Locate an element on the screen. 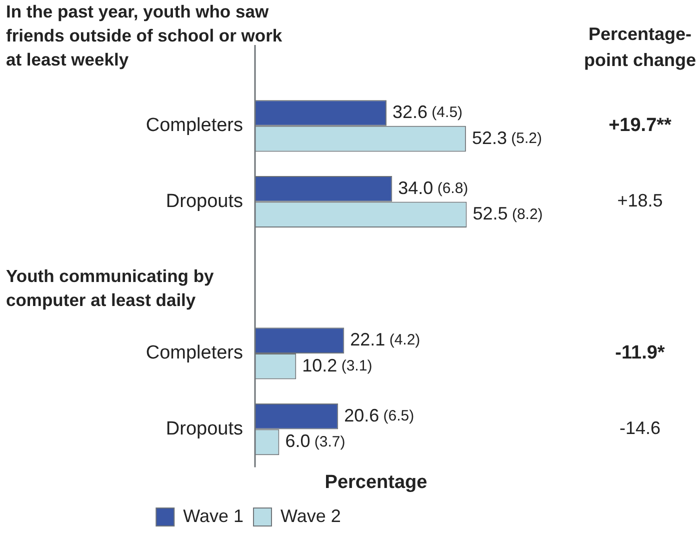 Image resolution: width=697 pixels, height=540 pixels. data-label: 22.1 (4.2) is located at coordinates (385, 340).